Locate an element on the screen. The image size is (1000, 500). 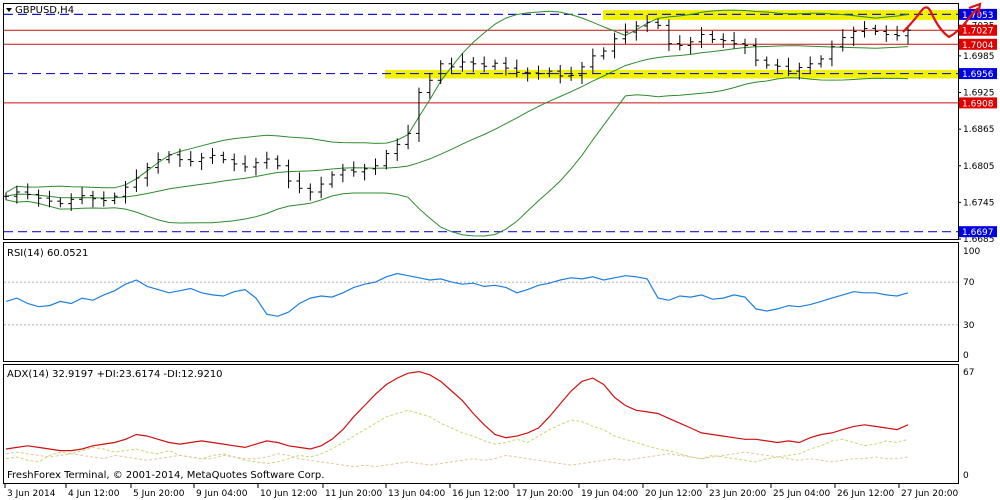
time-tick-label: 19 Jun 04:00 is located at coordinates (609, 494).